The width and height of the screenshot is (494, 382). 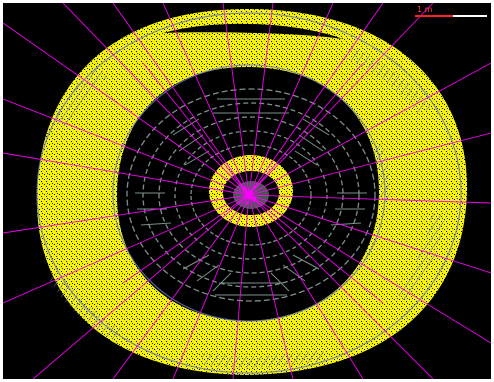 What do you see at coordinates (425, 9) in the screenshot?
I see `scale-bar-label: 1 m` at bounding box center [425, 9].